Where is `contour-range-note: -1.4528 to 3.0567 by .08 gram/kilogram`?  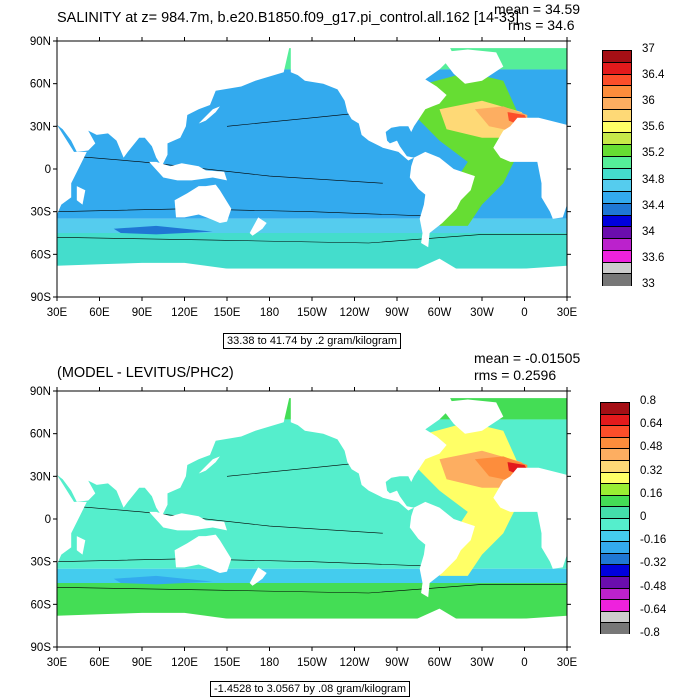 contour-range-note: -1.4528 to 3.0567 by .08 gram/kilogram is located at coordinates (310, 689).